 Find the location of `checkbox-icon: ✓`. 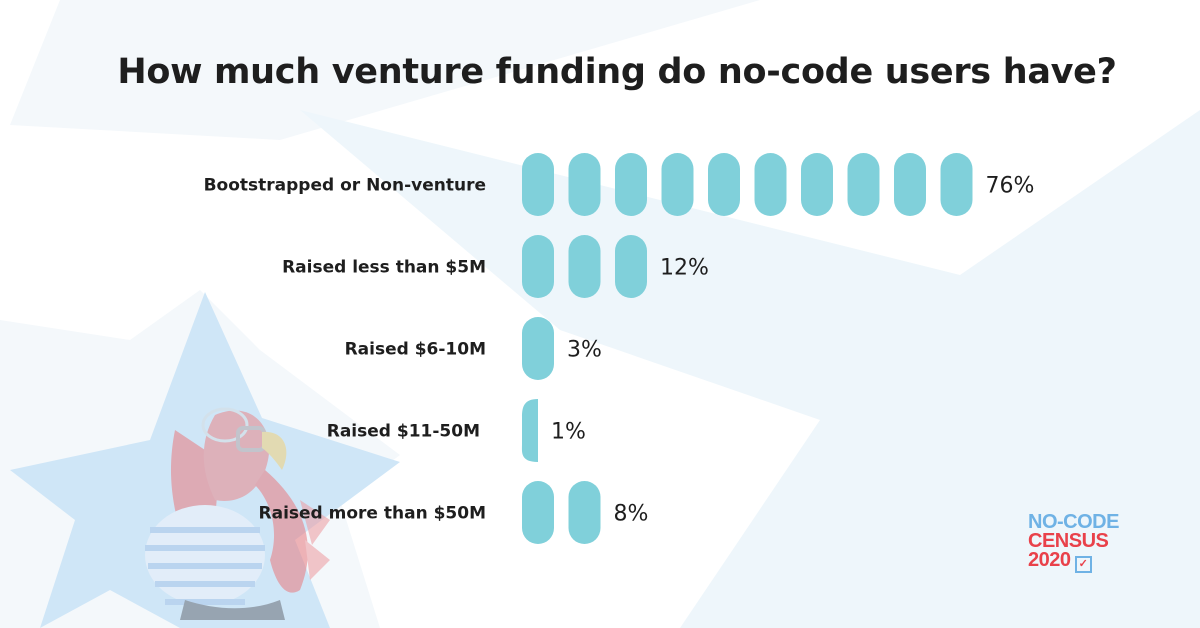

checkbox-icon: ✓ is located at coordinates (1083, 564).